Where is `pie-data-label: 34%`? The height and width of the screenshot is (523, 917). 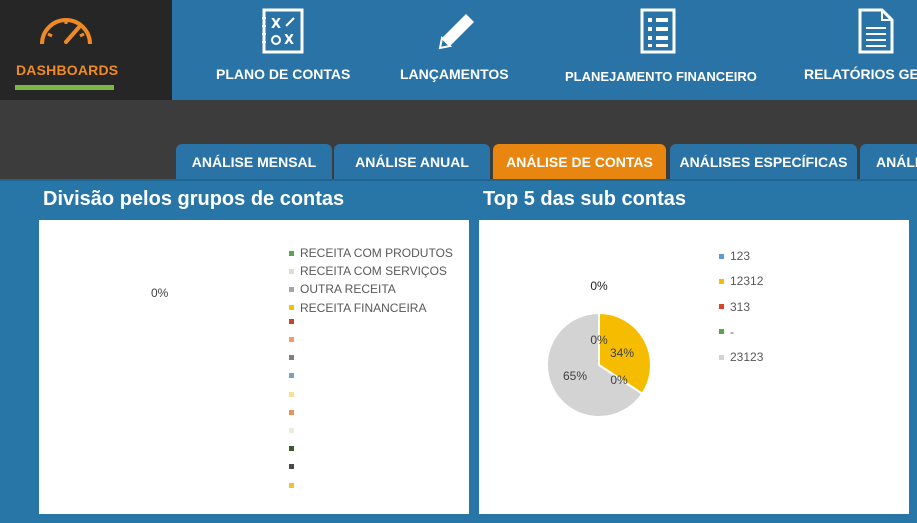 pie-data-label: 34% is located at coordinates (622, 353).